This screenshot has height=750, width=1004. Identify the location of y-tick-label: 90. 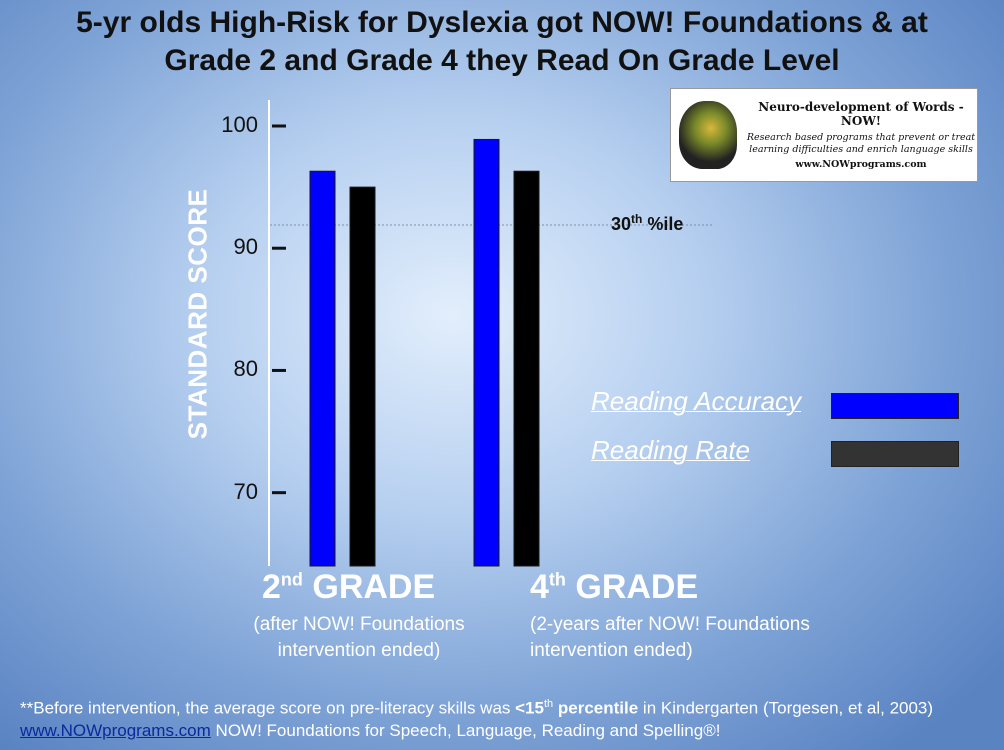
(245, 247).